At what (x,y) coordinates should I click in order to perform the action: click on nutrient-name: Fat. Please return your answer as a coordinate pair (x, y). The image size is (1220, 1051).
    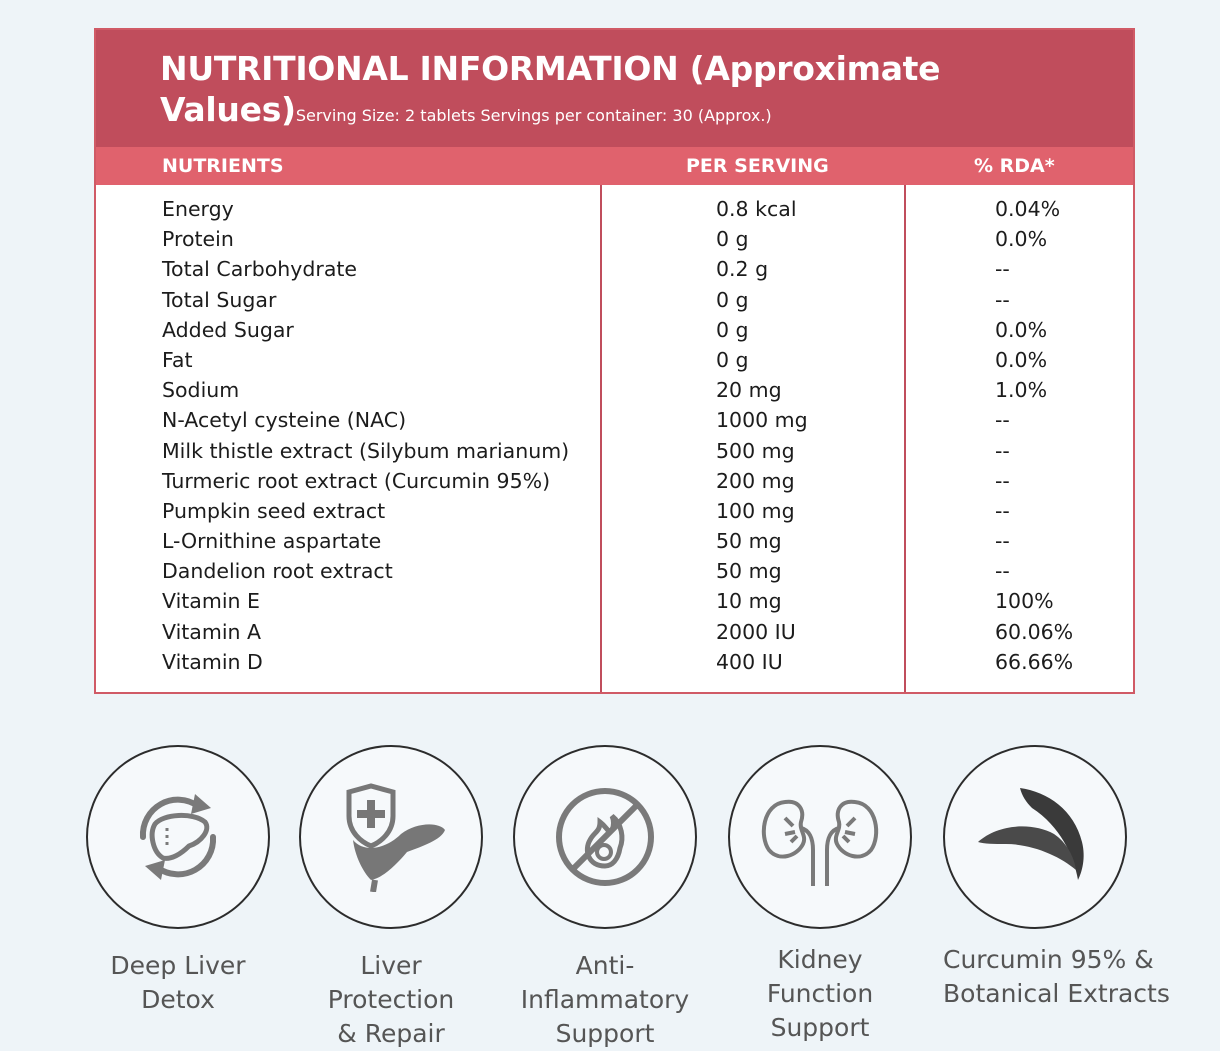
    Looking at the image, I should click on (177, 359).